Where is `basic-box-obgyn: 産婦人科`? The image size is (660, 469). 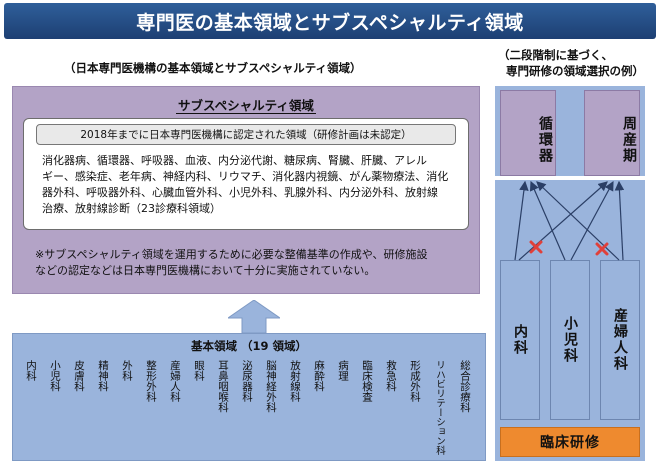 basic-box-obgyn: 産婦人科 is located at coordinates (620, 340).